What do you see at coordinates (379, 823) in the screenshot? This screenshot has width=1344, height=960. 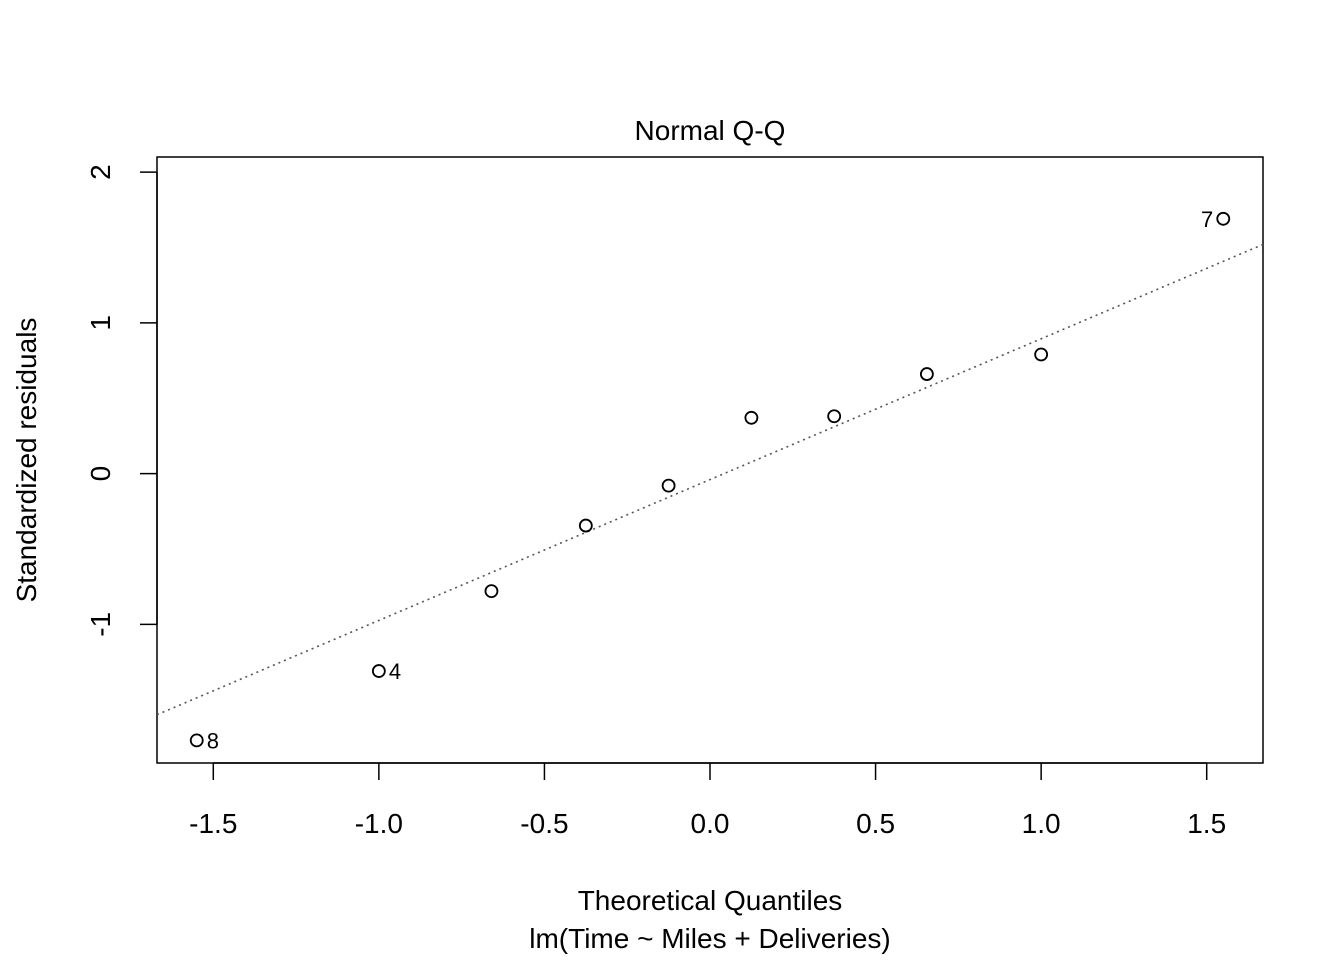 I see `x-tick-label: -1.0` at bounding box center [379, 823].